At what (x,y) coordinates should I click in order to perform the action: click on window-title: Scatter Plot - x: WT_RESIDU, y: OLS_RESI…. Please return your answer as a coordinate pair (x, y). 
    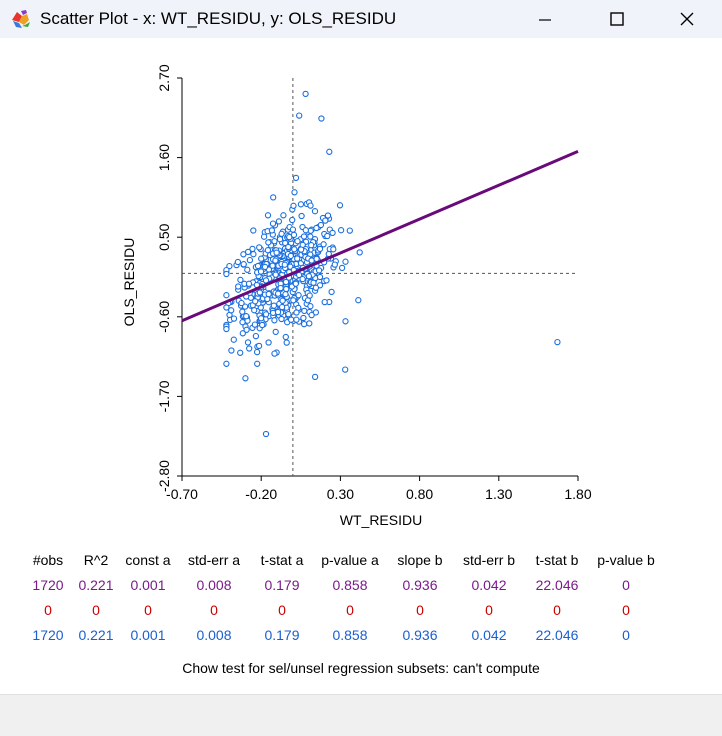
    Looking at the image, I should click on (218, 18).